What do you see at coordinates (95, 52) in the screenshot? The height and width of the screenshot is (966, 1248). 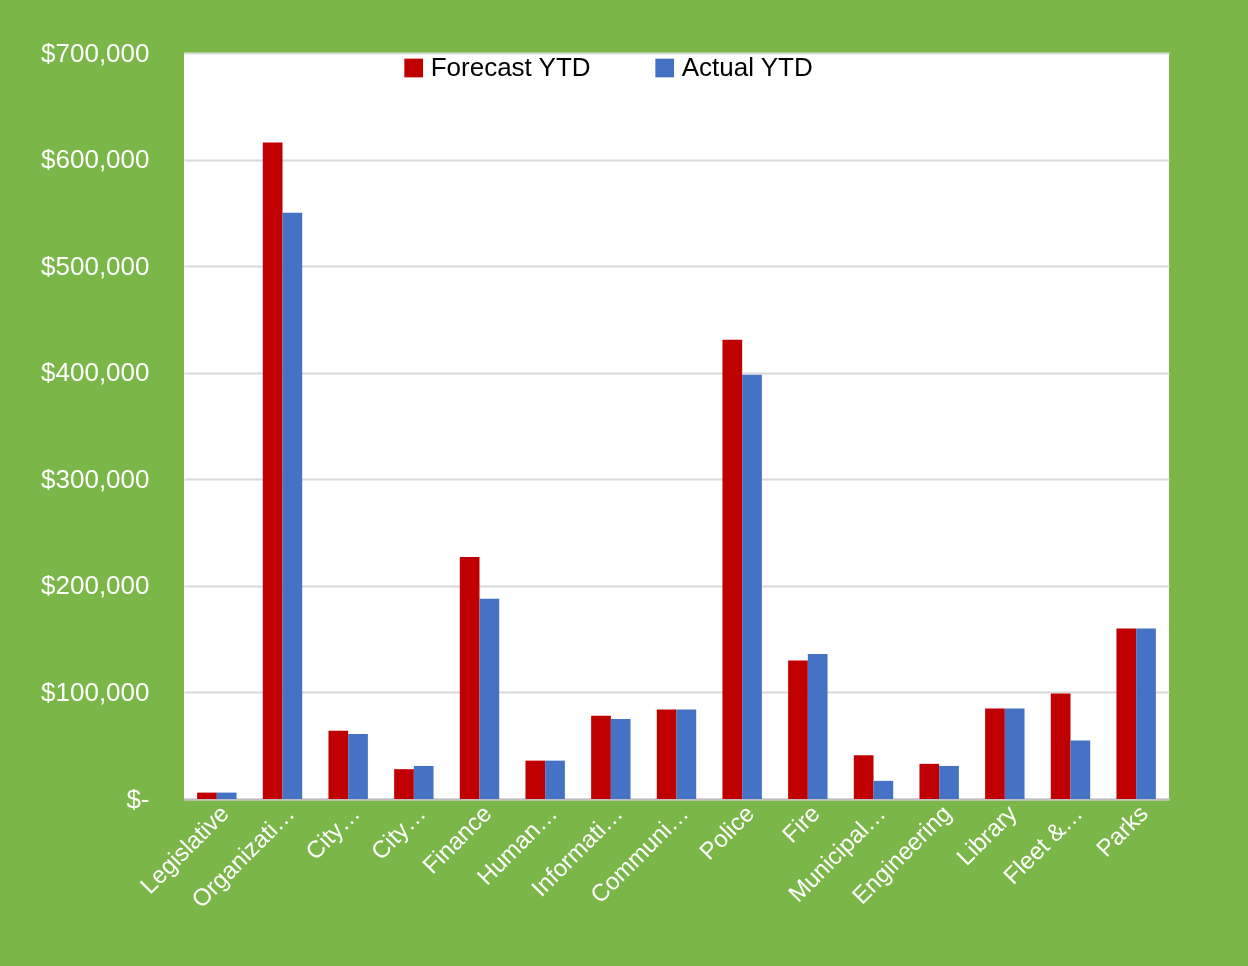 I see `y-tick-label: $700,000` at bounding box center [95, 52].